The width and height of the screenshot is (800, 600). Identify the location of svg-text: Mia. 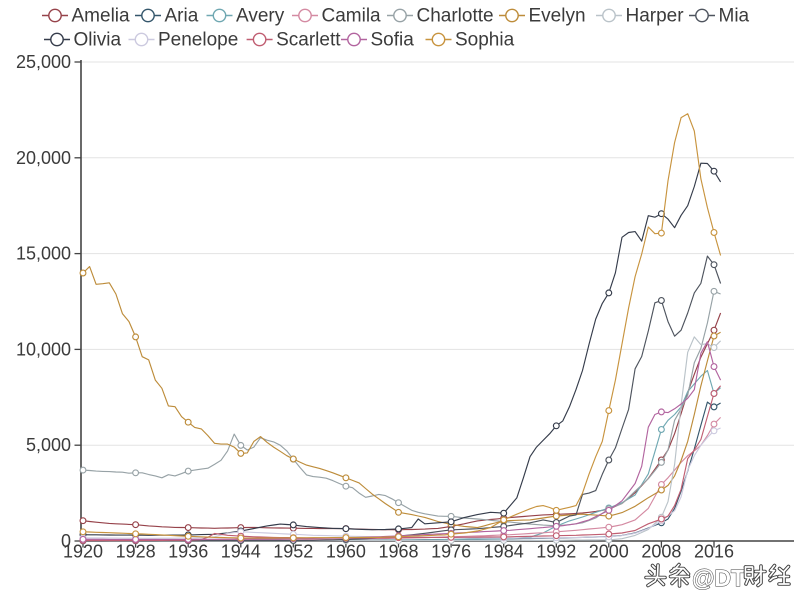
(734, 16).